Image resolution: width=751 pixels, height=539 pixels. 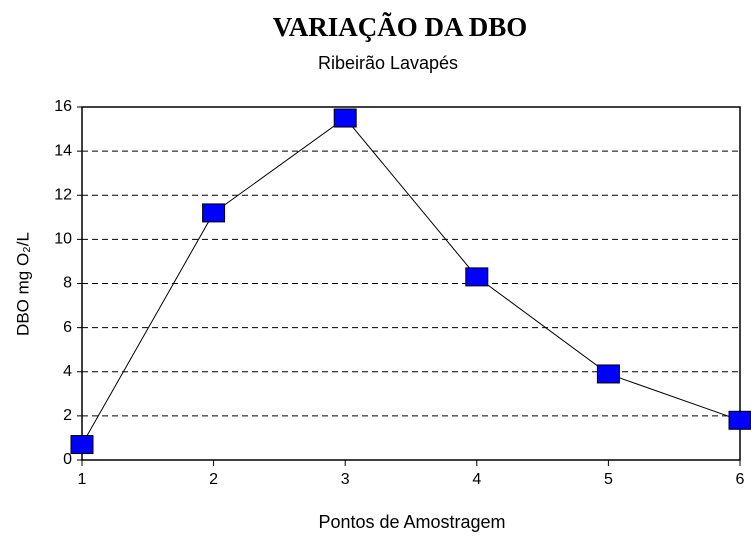 I want to click on y-tick-label: 8, so click(x=67, y=283).